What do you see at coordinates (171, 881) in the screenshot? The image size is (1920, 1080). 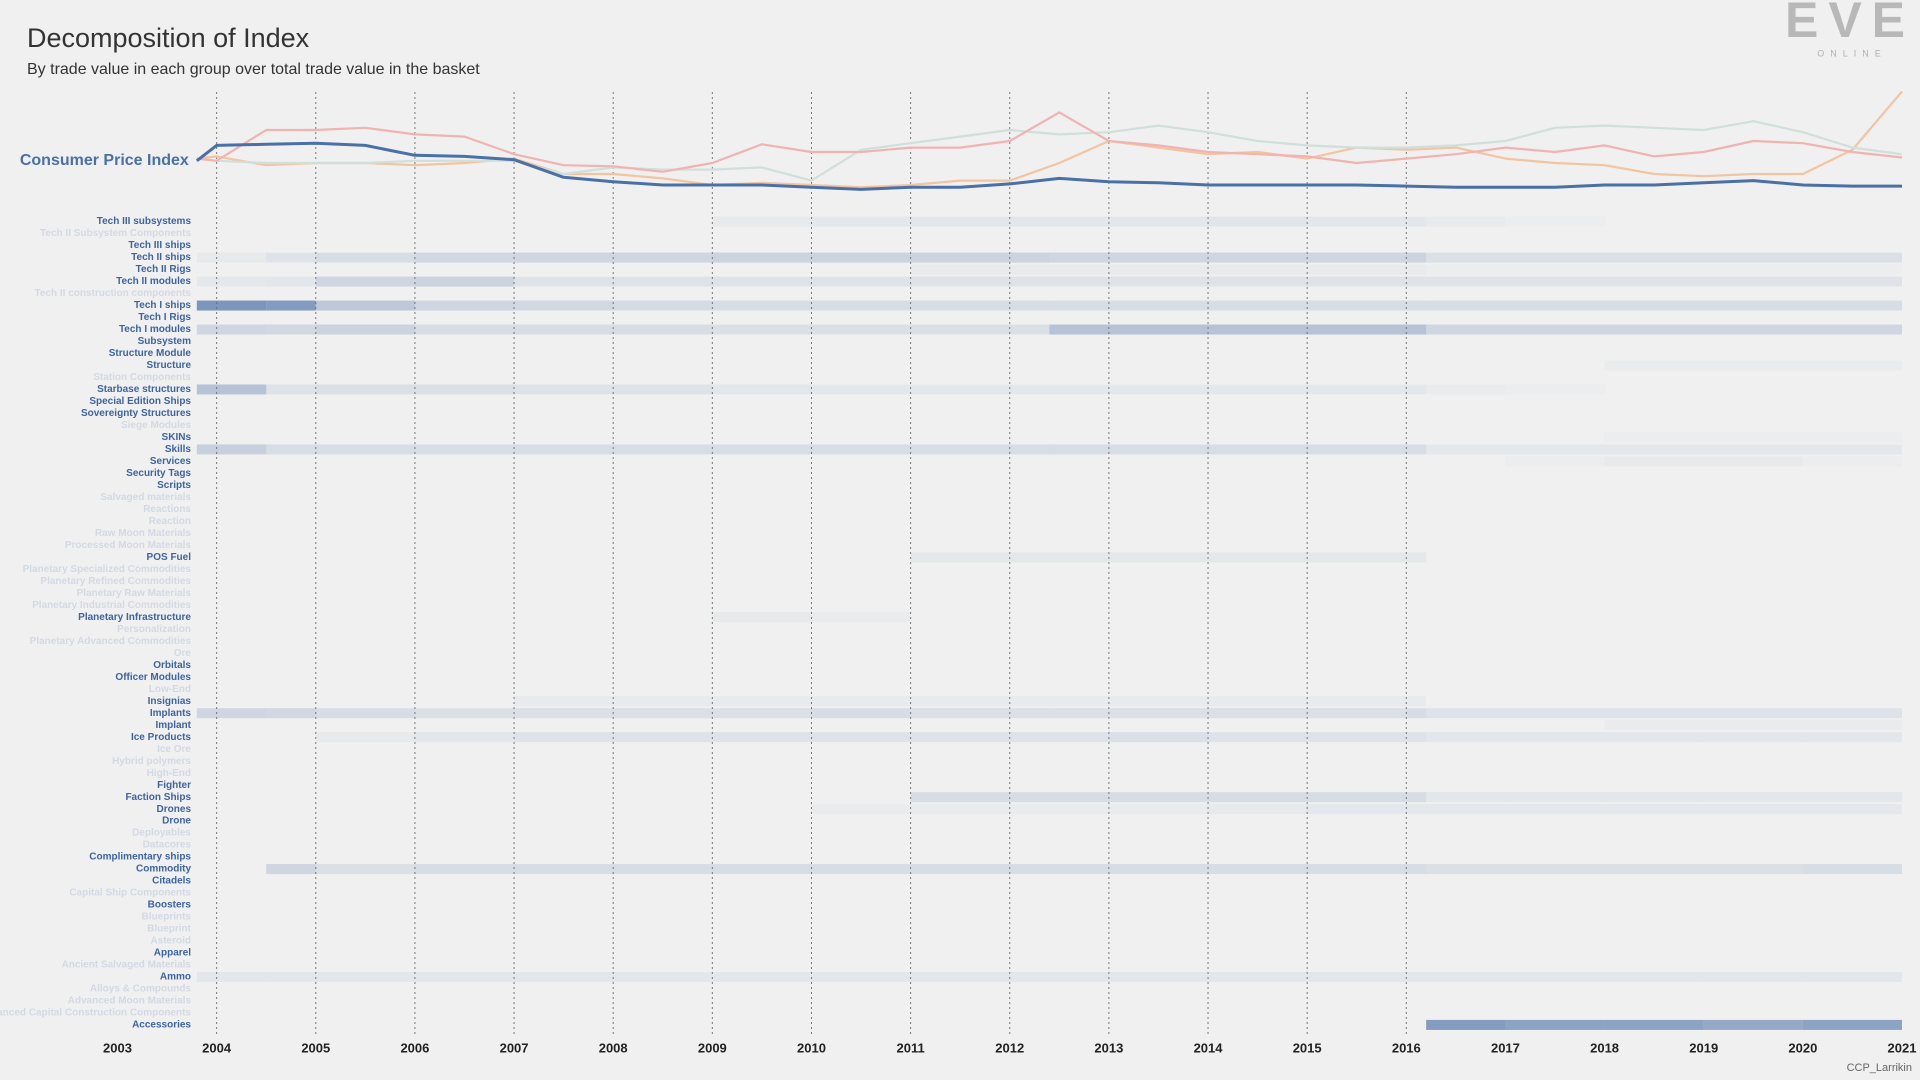 I see `row-label: Citadels` at bounding box center [171, 881].